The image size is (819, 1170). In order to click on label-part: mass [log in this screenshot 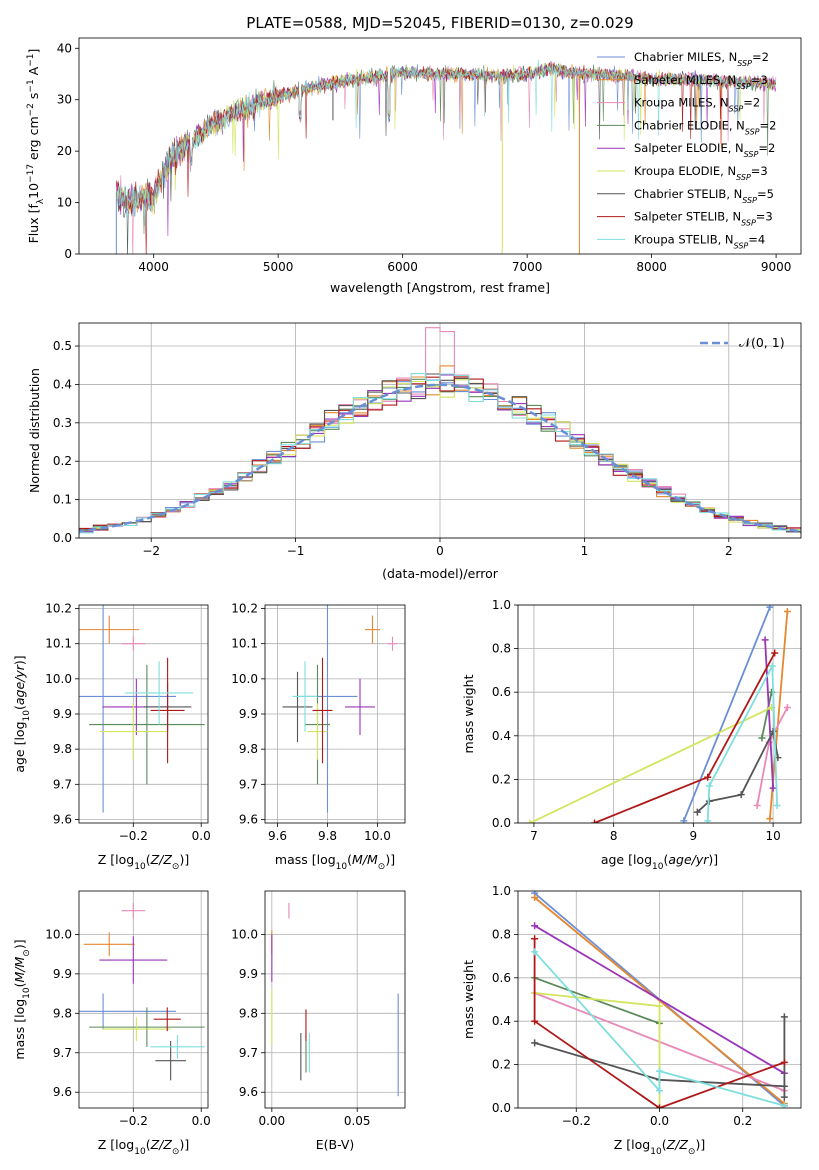, I will do `click(19, 1029)`.